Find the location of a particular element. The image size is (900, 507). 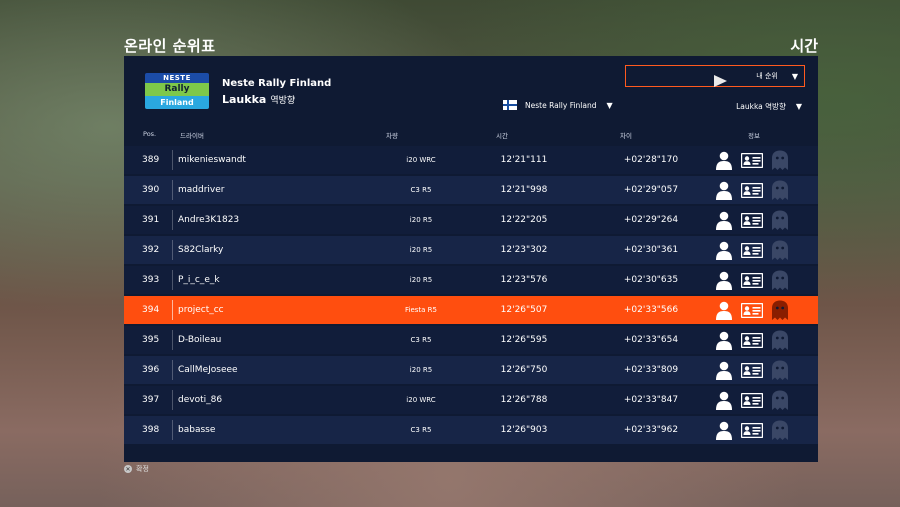

column-headers: Pos. 드라이버 차량 시간 차이 정보 is located at coordinates (471, 136).